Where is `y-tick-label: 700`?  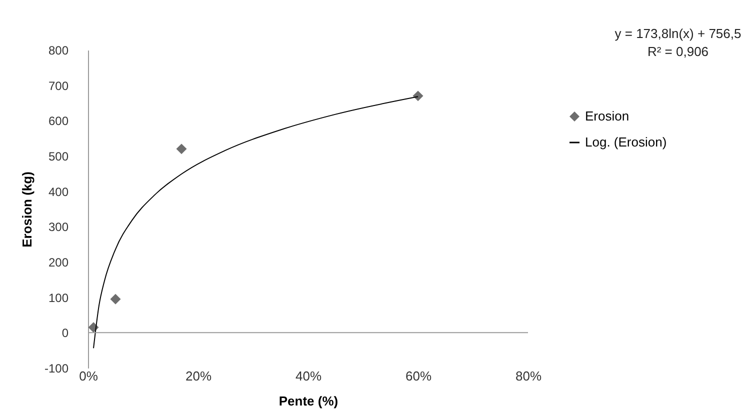 y-tick-label: 700 is located at coordinates (58, 85).